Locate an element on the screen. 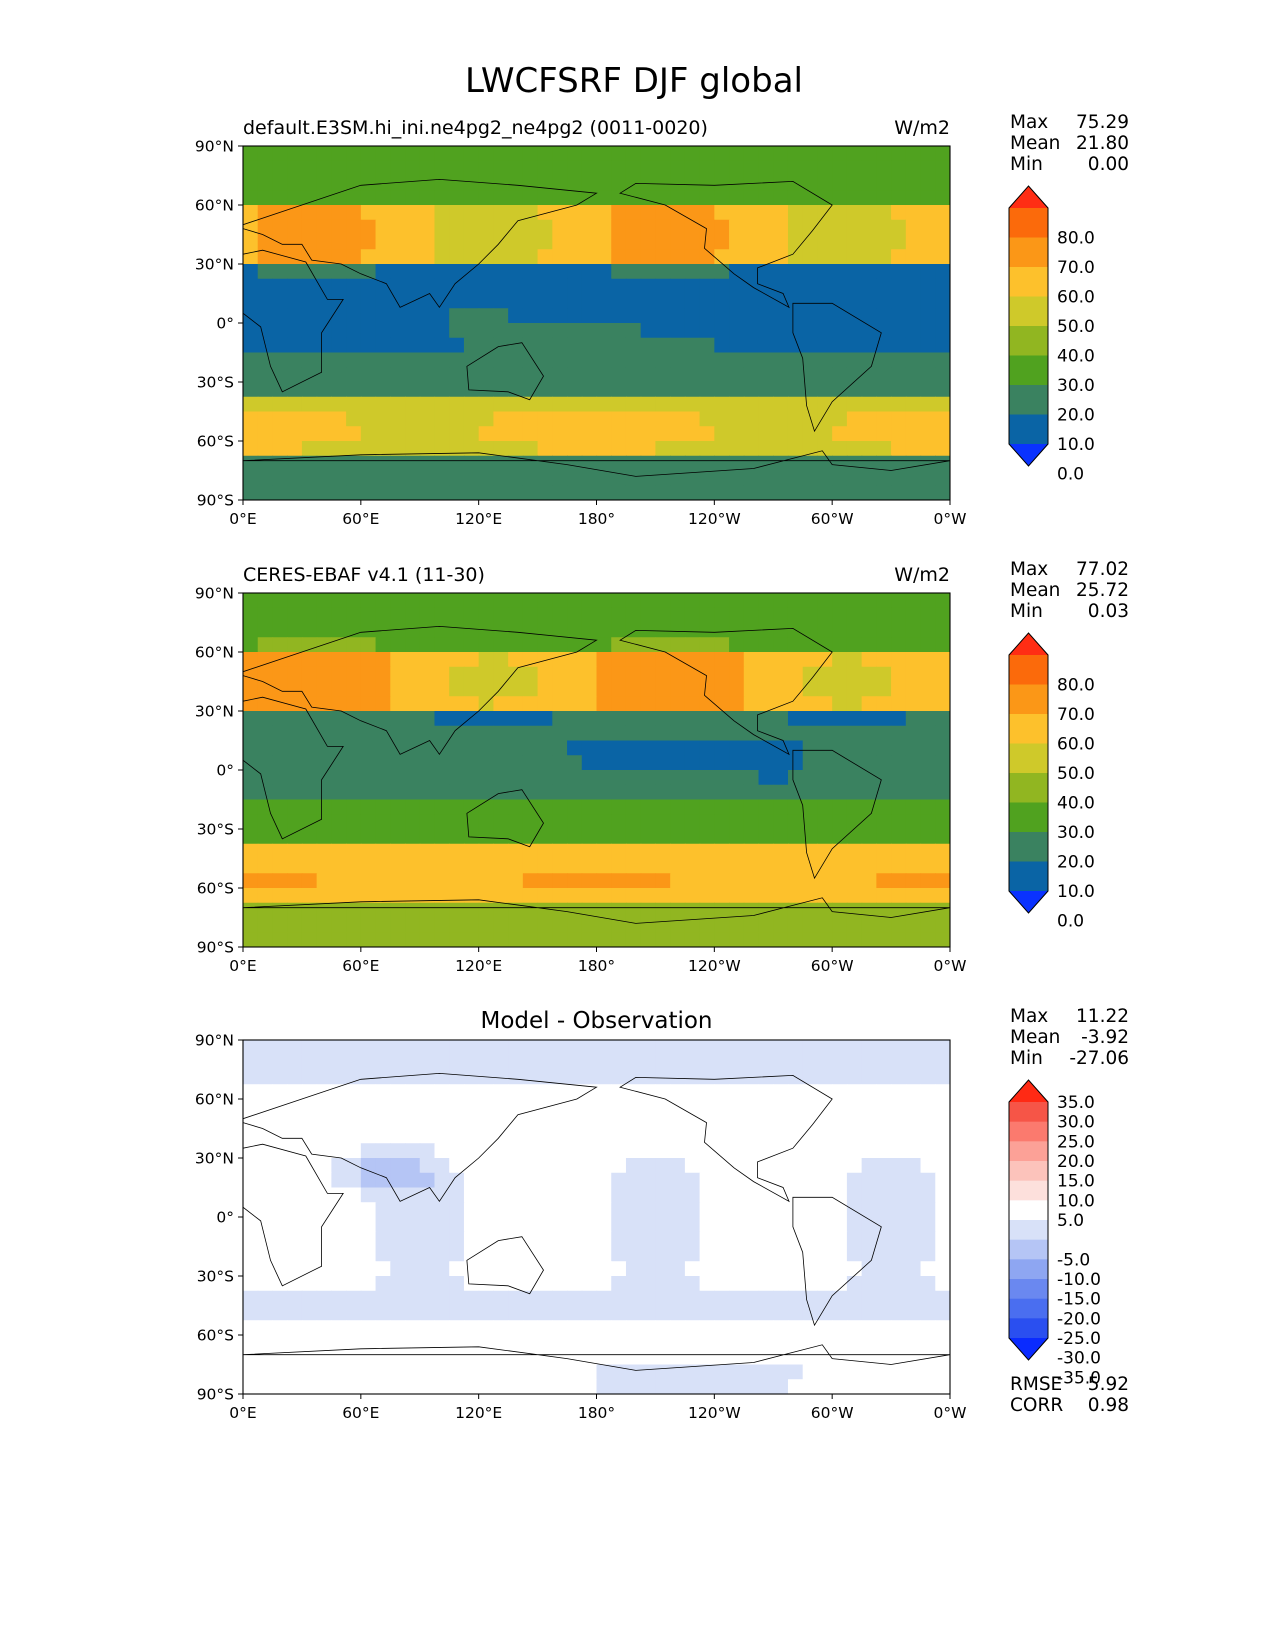 The width and height of the screenshot is (1275, 1650). coastlines-difference is located at coordinates (596, 1221).